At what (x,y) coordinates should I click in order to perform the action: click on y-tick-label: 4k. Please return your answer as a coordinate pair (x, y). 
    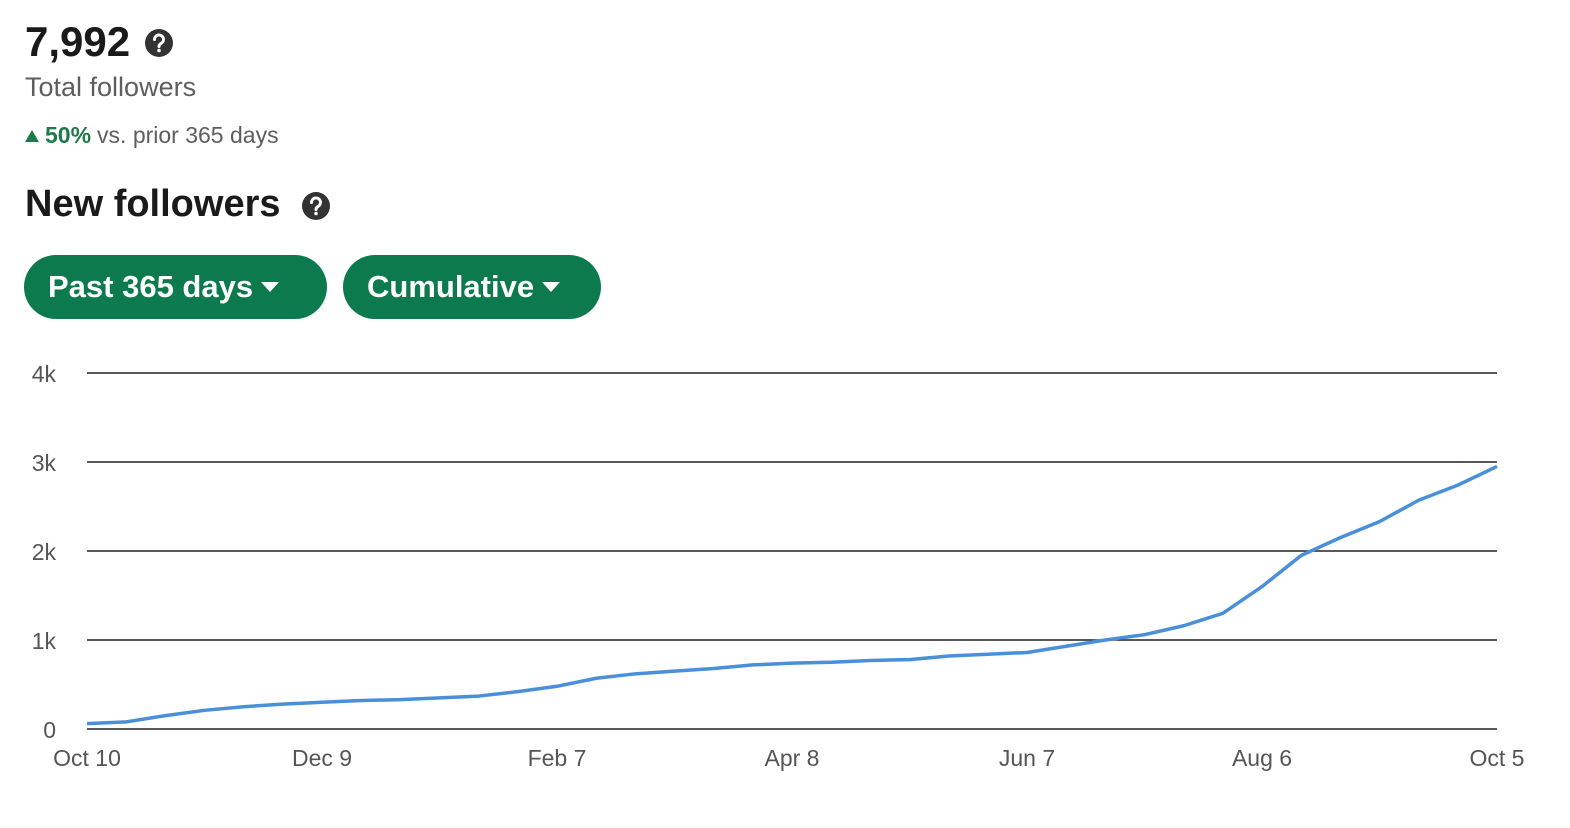
    Looking at the image, I should click on (44, 374).